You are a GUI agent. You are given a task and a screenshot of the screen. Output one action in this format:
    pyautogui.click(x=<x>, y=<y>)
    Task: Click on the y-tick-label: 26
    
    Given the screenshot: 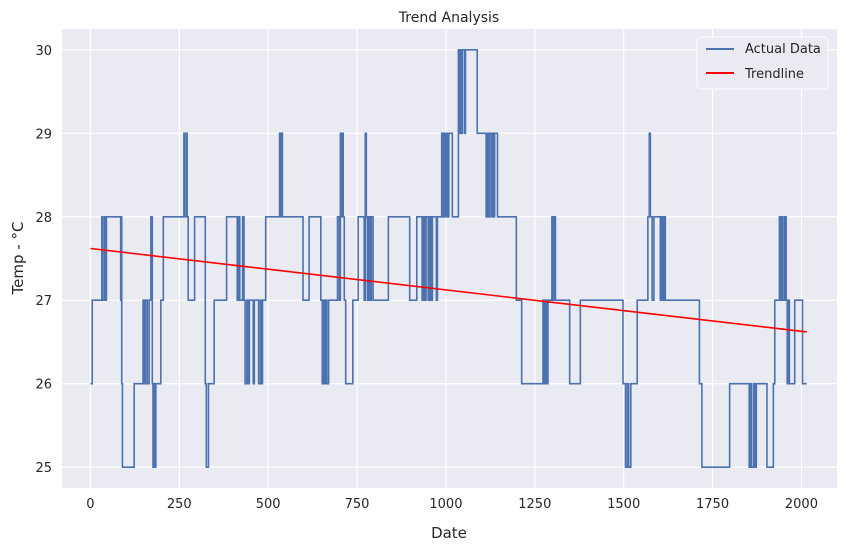 What is the action you would take?
    pyautogui.click(x=43, y=385)
    